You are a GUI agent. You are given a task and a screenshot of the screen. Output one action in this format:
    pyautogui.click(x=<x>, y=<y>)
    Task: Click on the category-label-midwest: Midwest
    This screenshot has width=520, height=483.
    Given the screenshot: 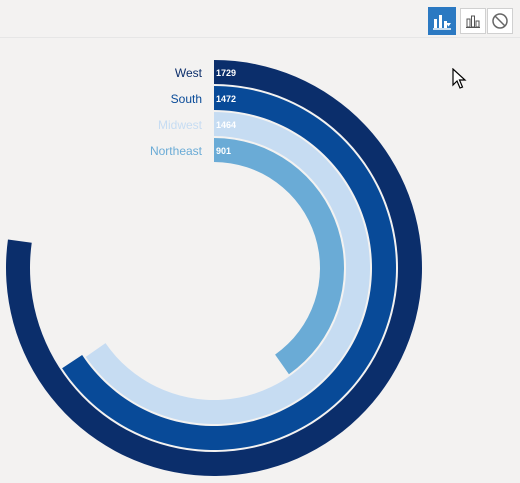 What is the action you would take?
    pyautogui.click(x=180, y=125)
    